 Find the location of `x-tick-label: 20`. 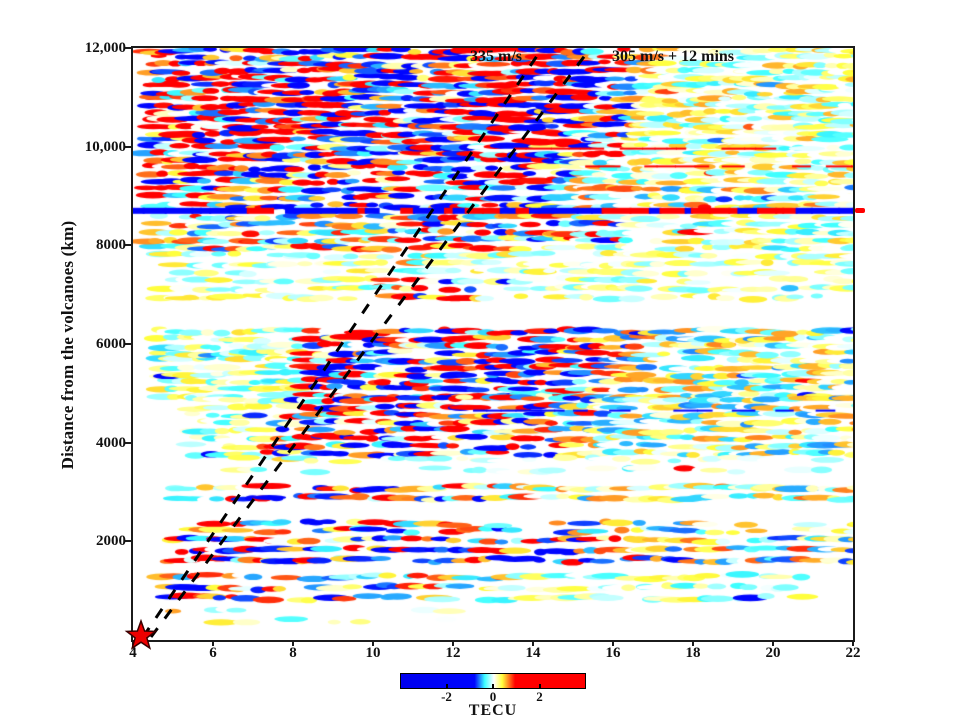

x-tick-label: 20 is located at coordinates (773, 653).